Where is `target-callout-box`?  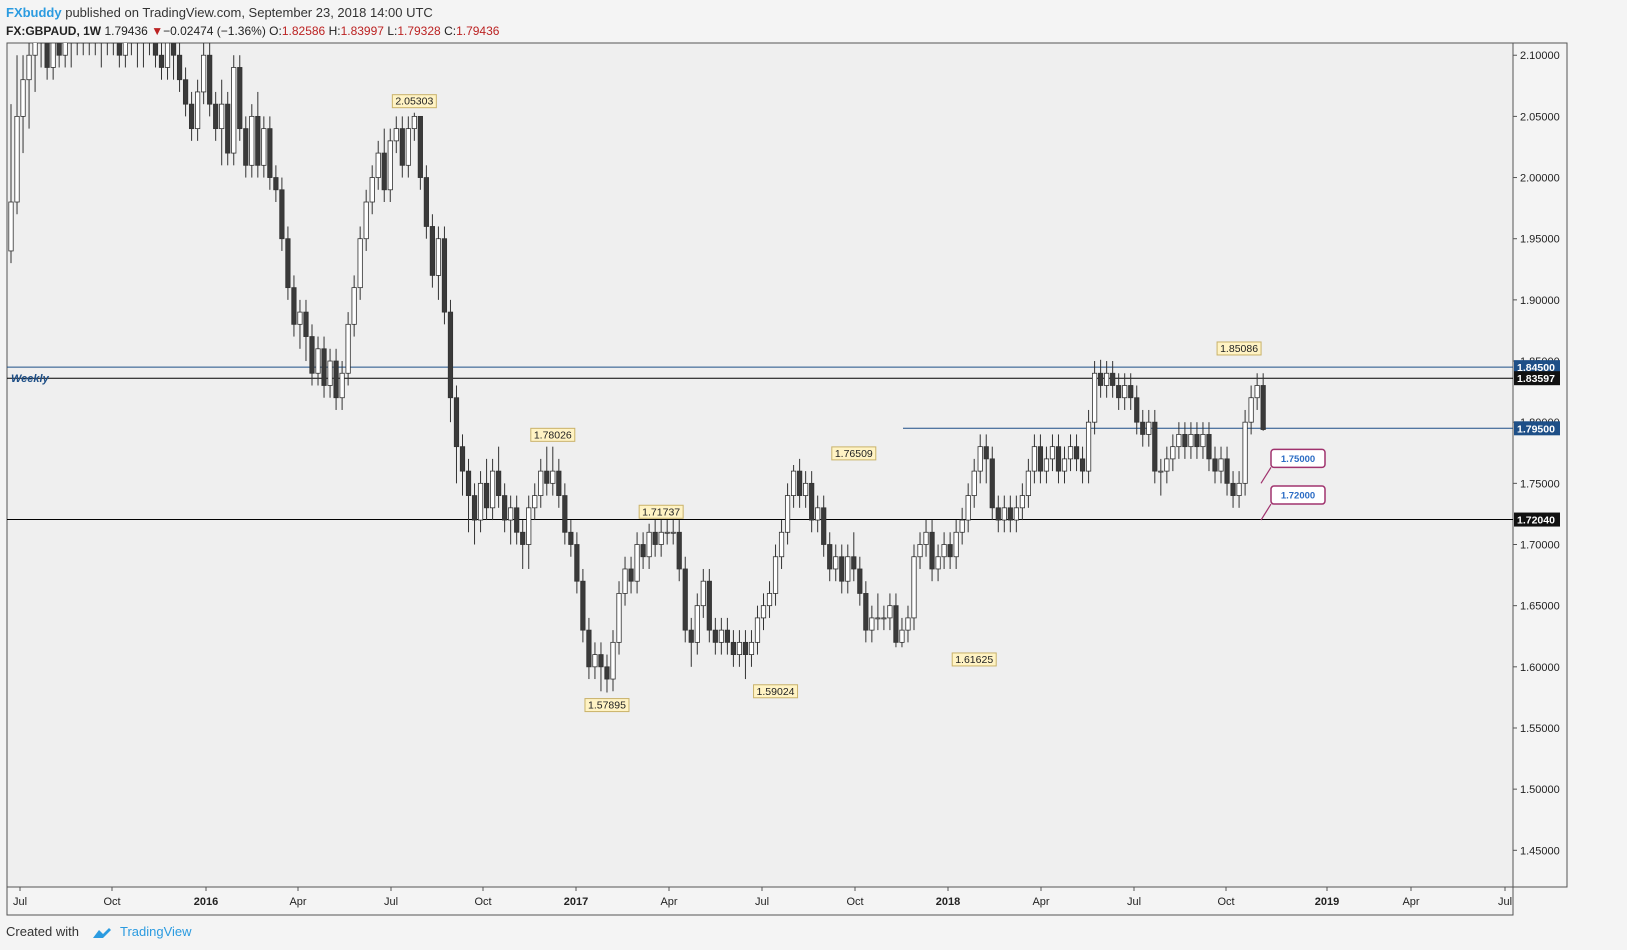
target-callout-box is located at coordinates (1298, 495).